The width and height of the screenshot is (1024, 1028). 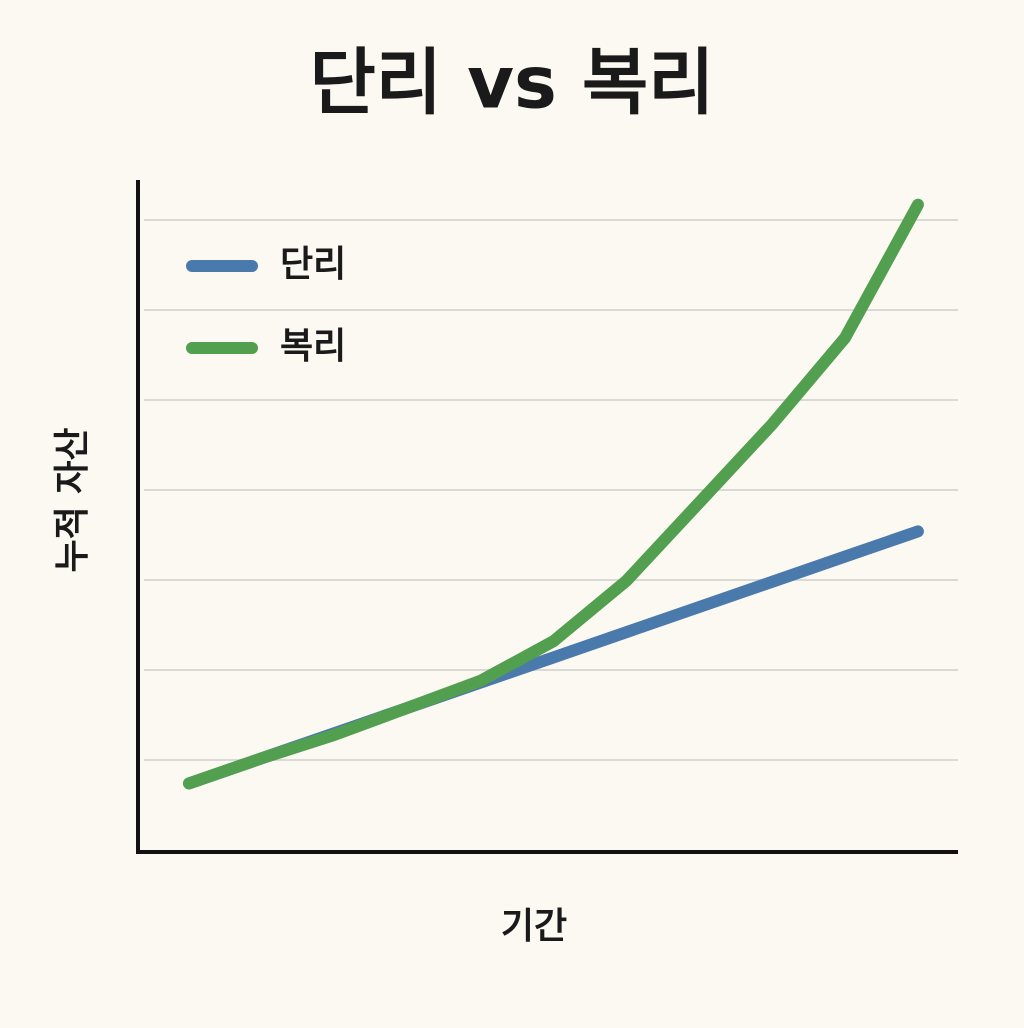 What do you see at coordinates (512, 83) in the screenshot?
I see `chart-title: 단리 vs 복리` at bounding box center [512, 83].